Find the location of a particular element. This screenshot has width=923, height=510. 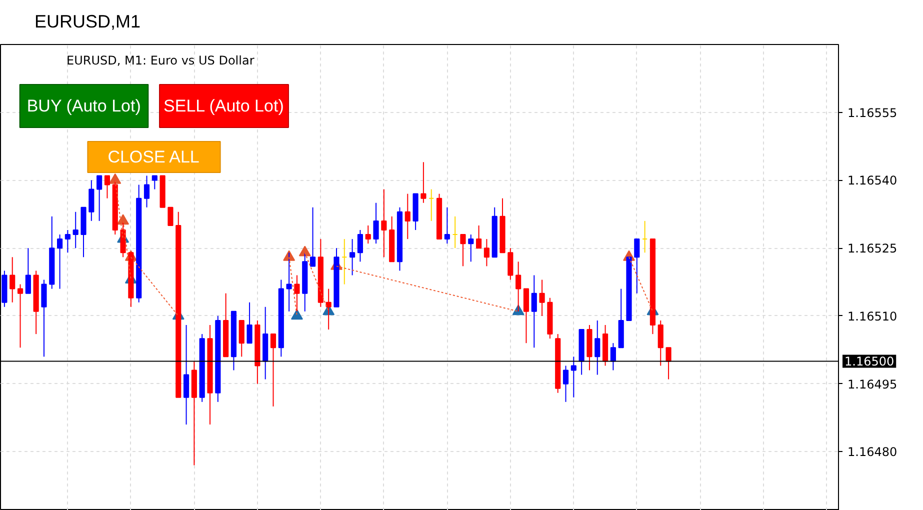

y-tick-label: 1.16480 is located at coordinates (873, 452).